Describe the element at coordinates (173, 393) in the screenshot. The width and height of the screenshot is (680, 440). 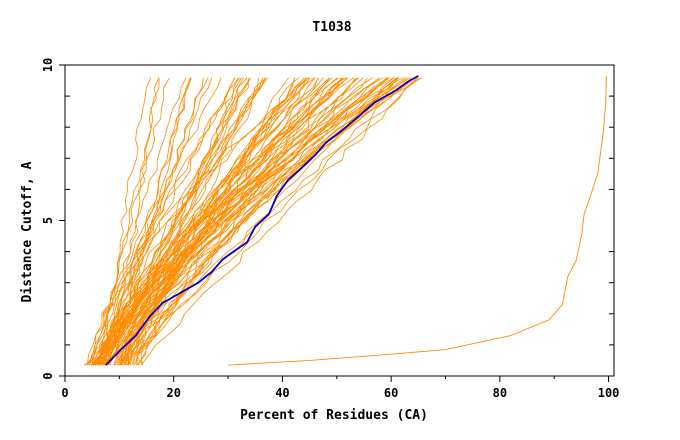
I see `x-tick-label: 20` at that location.